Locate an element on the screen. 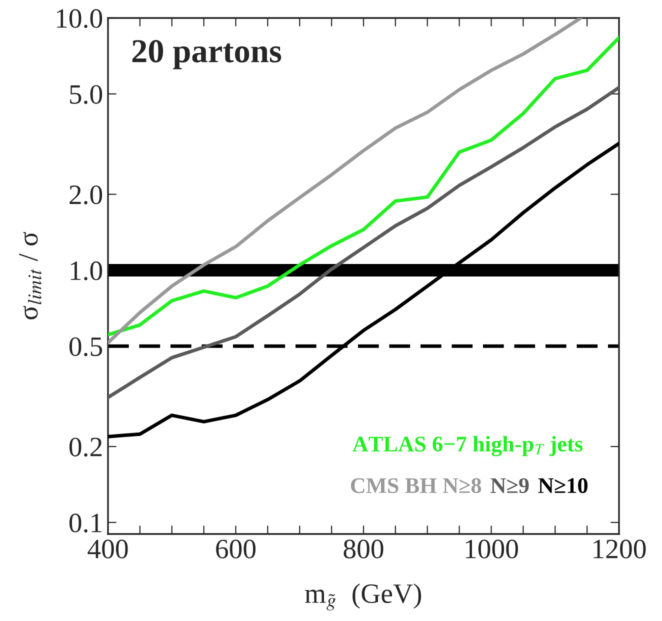 This screenshot has height=621, width=662. y-tick-label: 2.0 is located at coordinates (86, 194).